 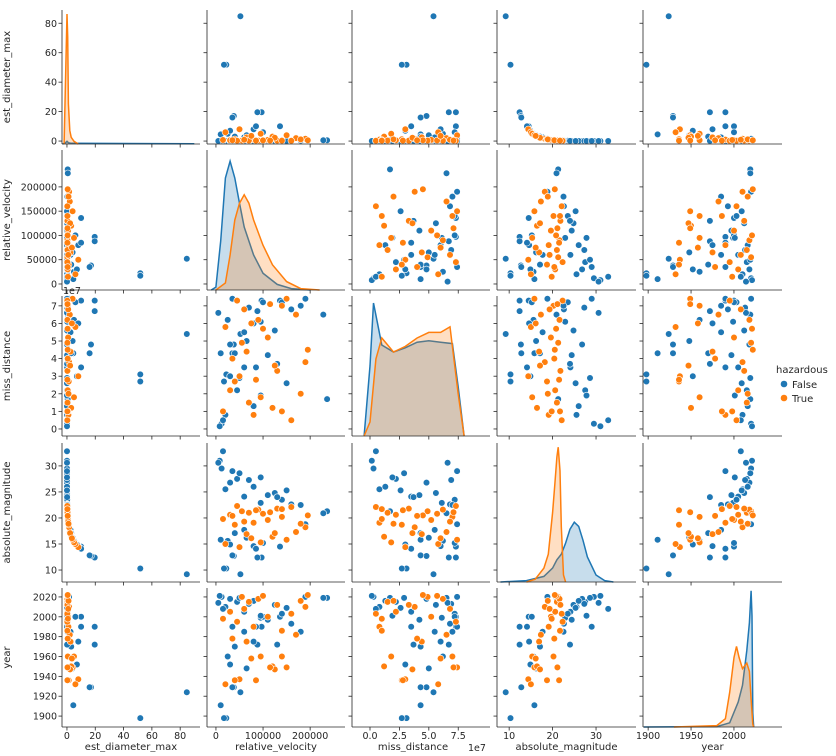 I want to click on panel-year-vs-year: 1900 1950 2000, so click(x=709, y=665).